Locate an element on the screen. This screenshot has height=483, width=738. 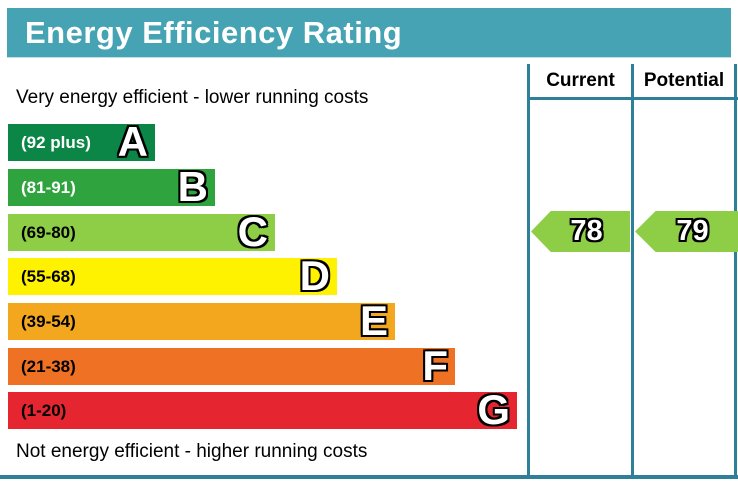
potential-column-header: Potential is located at coordinates (684, 80).